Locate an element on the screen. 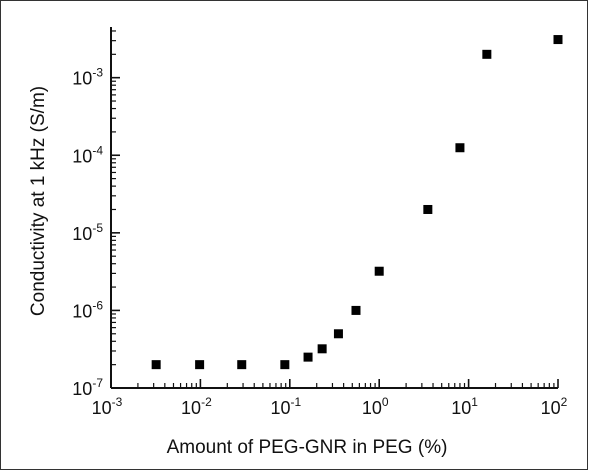 This screenshot has height=476, width=590. y-axis-label: Conductivity at 1 kHz (S/m) is located at coordinates (38, 201).